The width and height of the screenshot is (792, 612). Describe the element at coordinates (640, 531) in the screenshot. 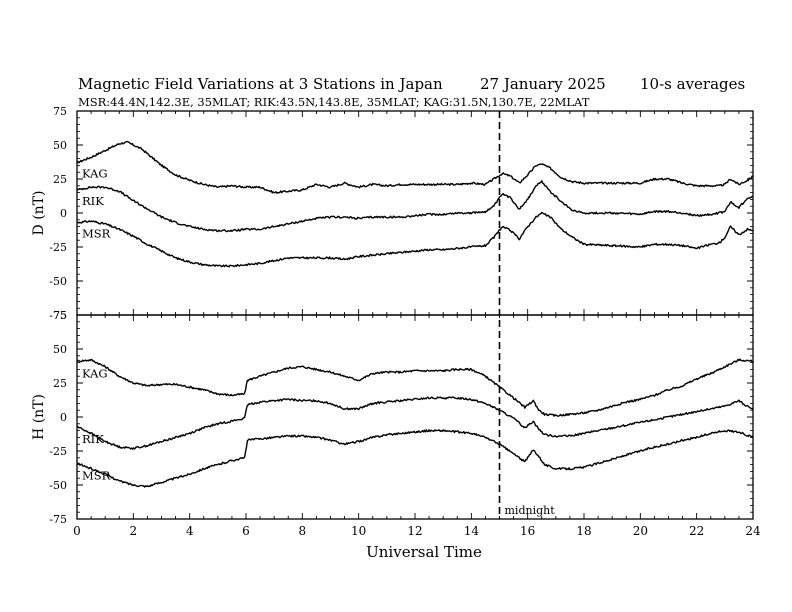

I see `x-tick-label: 20` at that location.